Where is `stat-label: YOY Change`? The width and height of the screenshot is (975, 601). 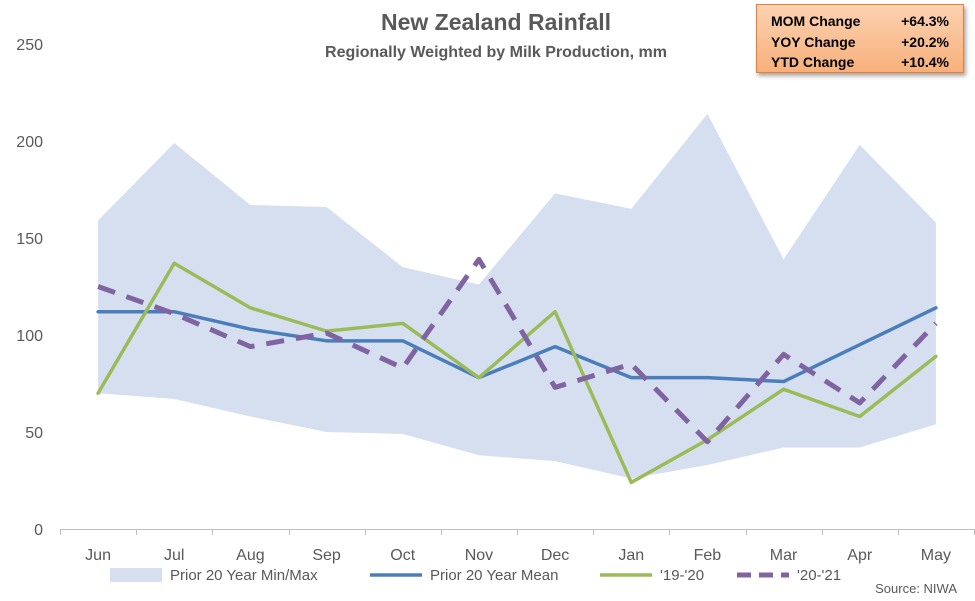 stat-label: YOY Change is located at coordinates (813, 41).